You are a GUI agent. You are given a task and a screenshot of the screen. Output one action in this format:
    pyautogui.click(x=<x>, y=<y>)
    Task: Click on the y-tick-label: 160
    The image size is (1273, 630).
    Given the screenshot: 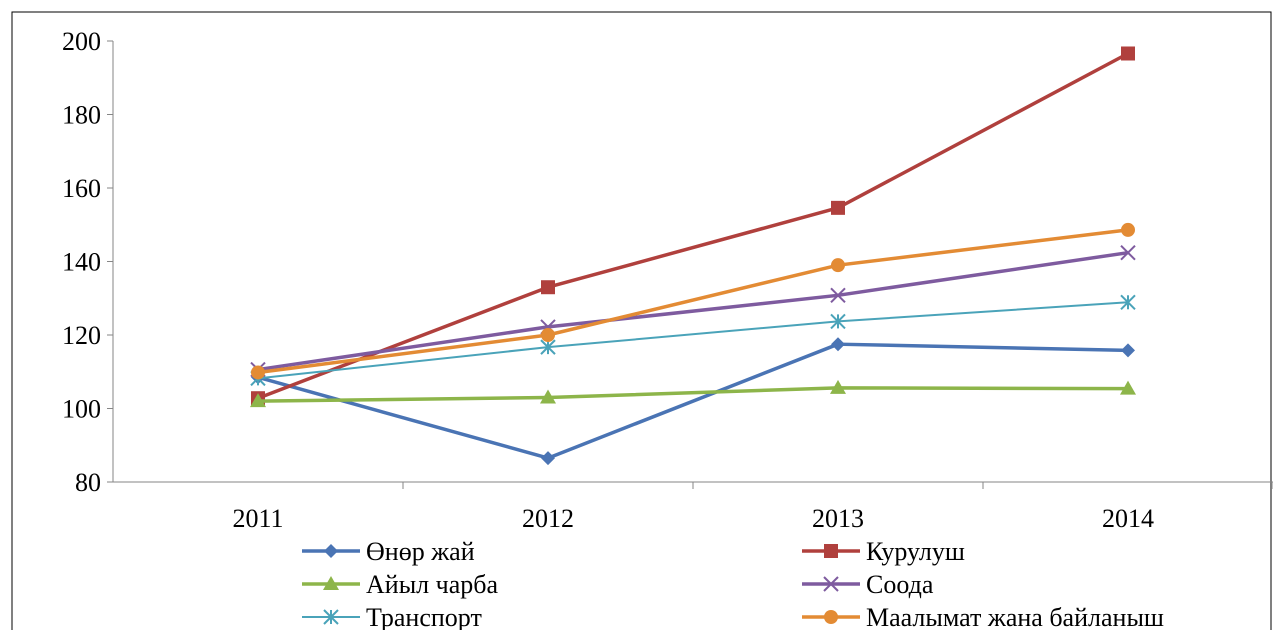 What is the action you would take?
    pyautogui.click(x=81, y=188)
    